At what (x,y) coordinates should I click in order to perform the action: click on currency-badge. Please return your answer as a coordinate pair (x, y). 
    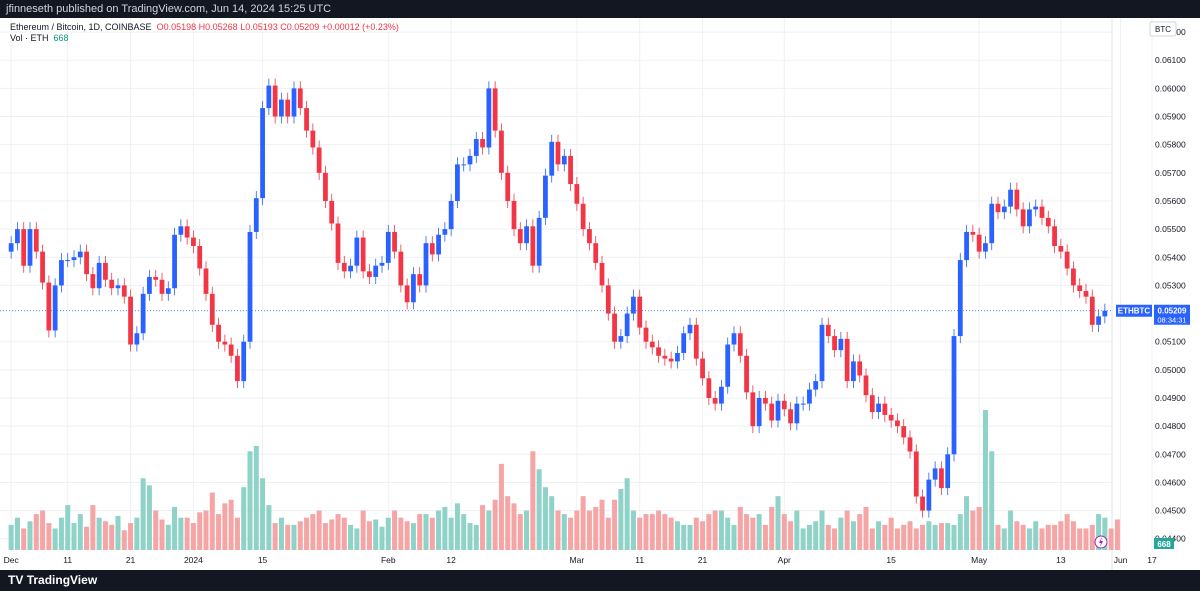
    Looking at the image, I should click on (1163, 29).